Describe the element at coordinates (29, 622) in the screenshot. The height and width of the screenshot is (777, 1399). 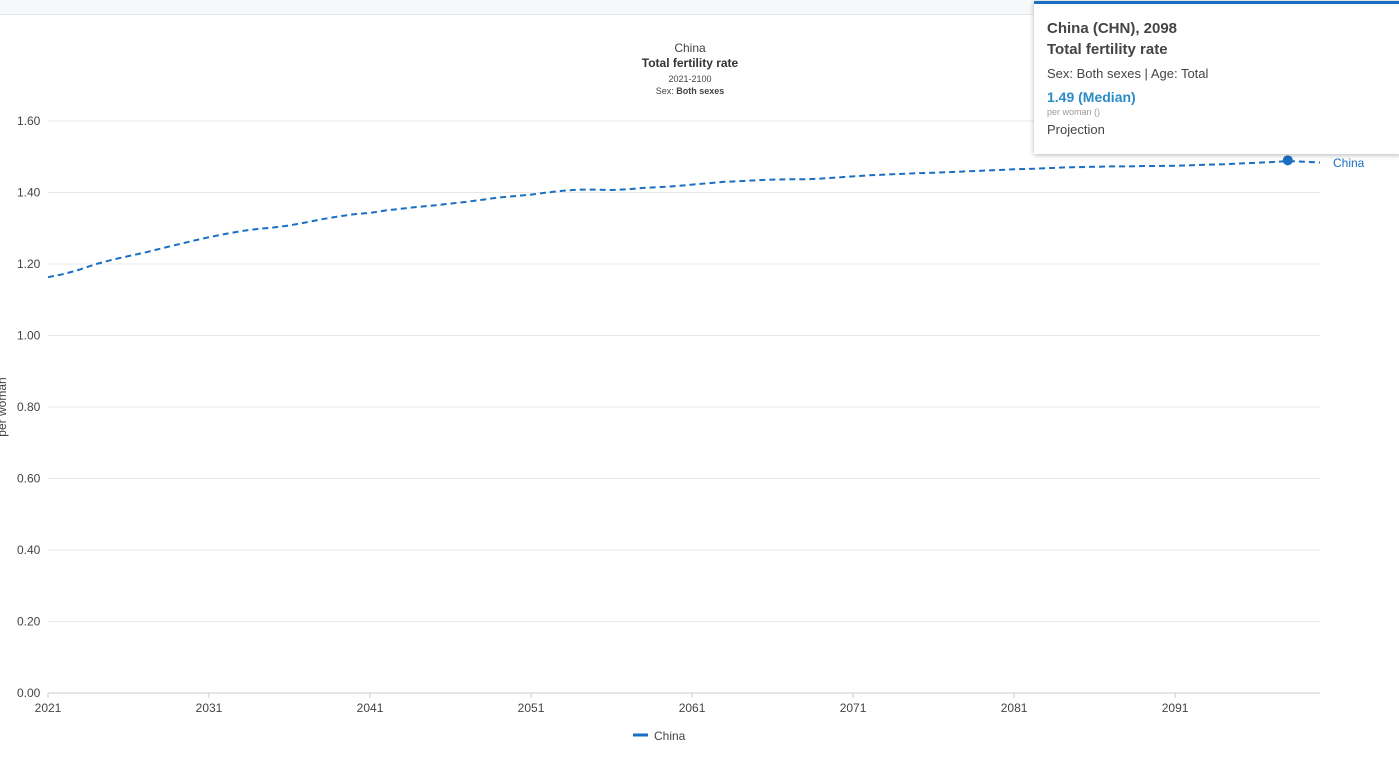
I see `y-tick-label: 0.20` at that location.